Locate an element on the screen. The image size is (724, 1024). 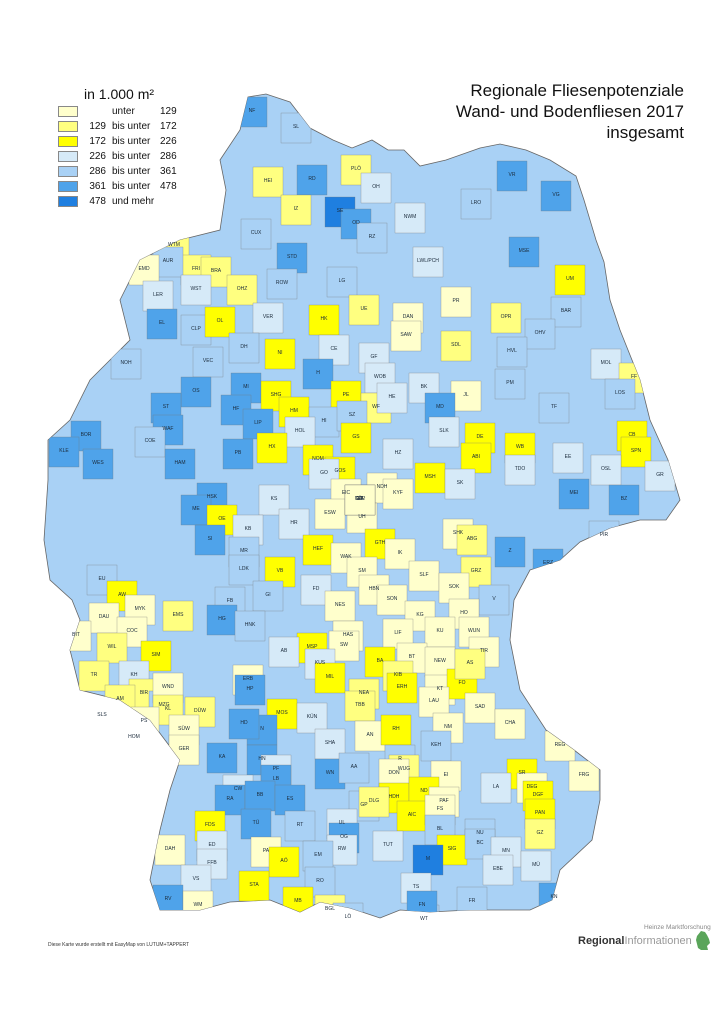
region-label: NDH is located at coordinates (382, 487).